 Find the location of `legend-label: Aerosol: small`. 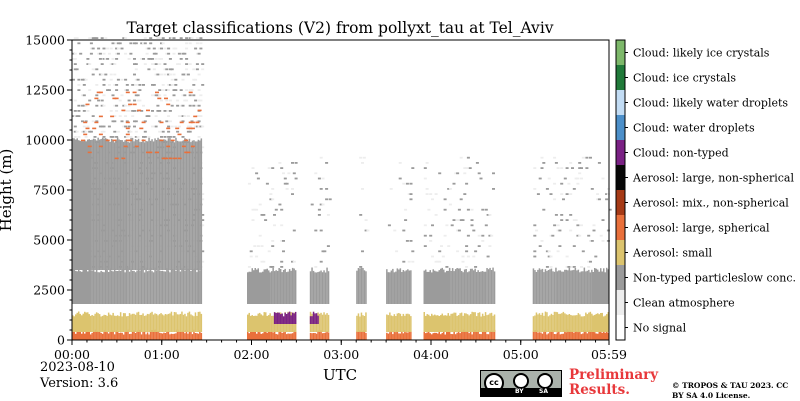

legend-label: Aerosol: small is located at coordinates (672, 253).